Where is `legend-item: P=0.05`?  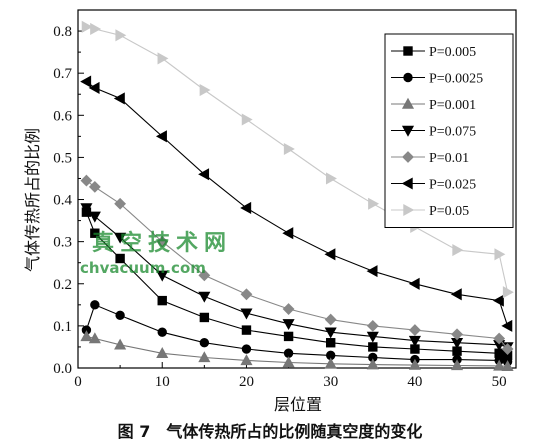 legend-item: P=0.05 is located at coordinates (430, 211).